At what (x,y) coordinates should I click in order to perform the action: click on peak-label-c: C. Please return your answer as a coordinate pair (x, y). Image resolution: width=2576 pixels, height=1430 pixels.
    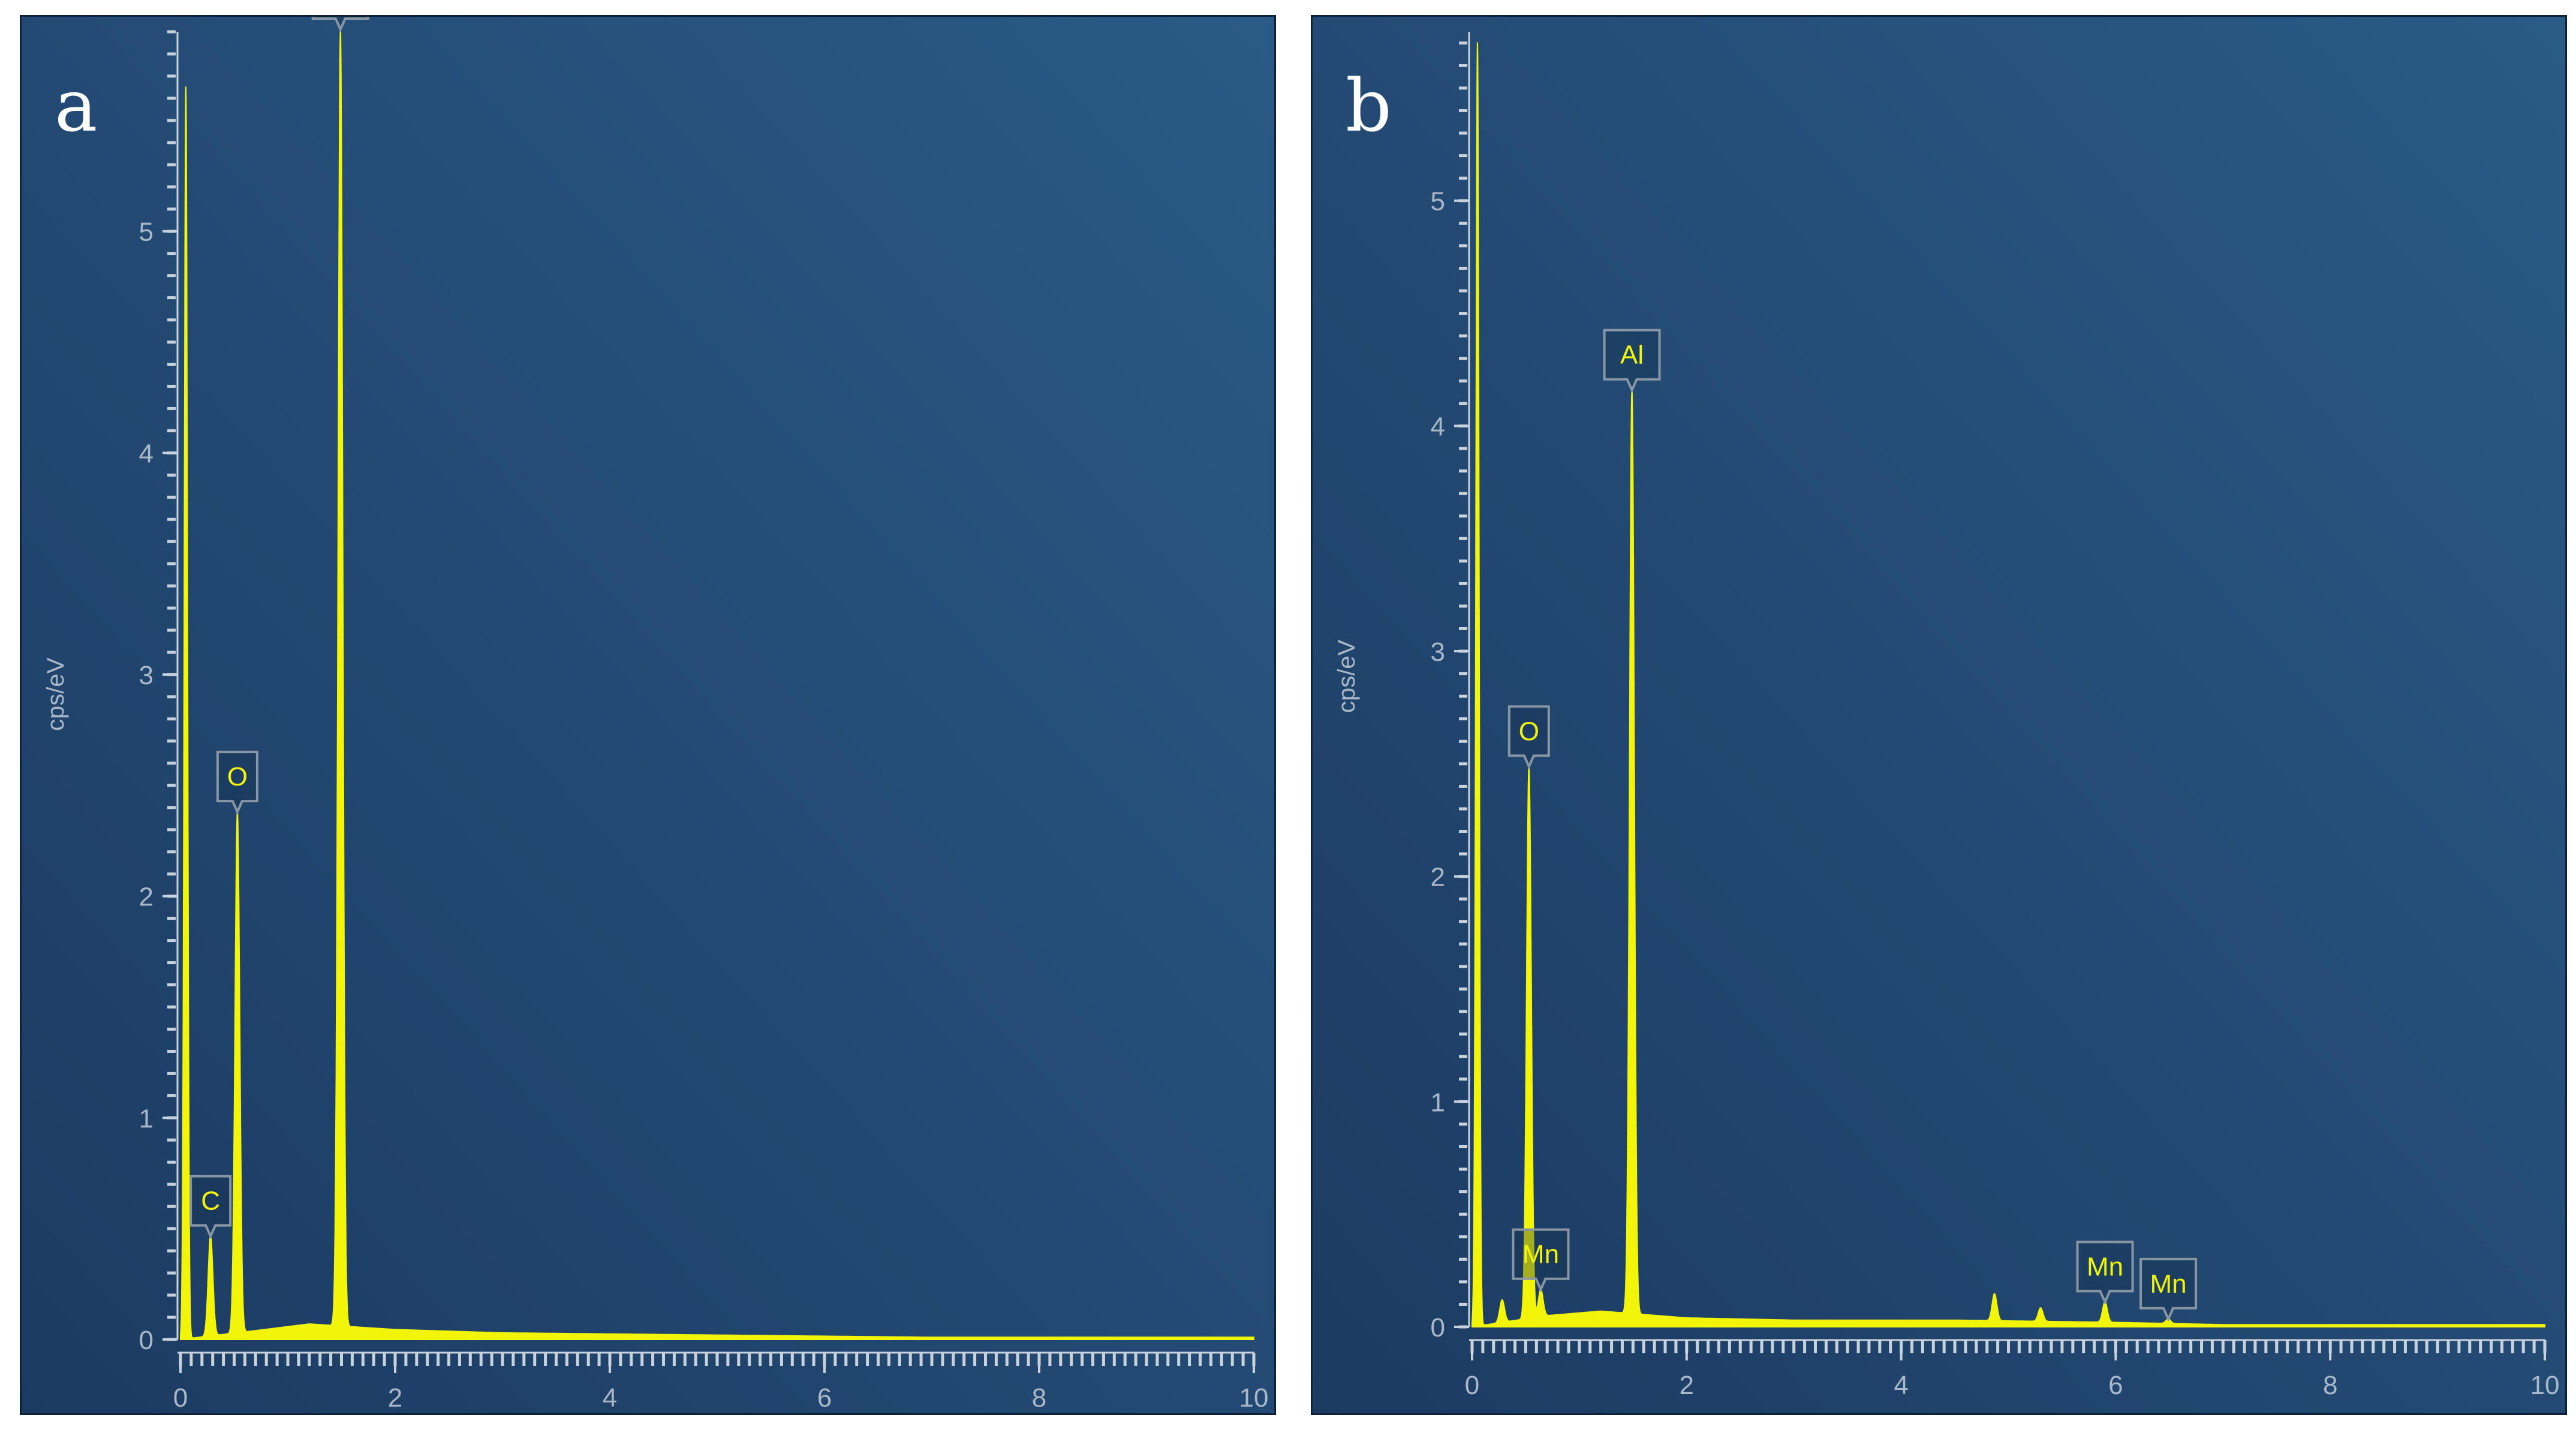
    Looking at the image, I should click on (210, 1207).